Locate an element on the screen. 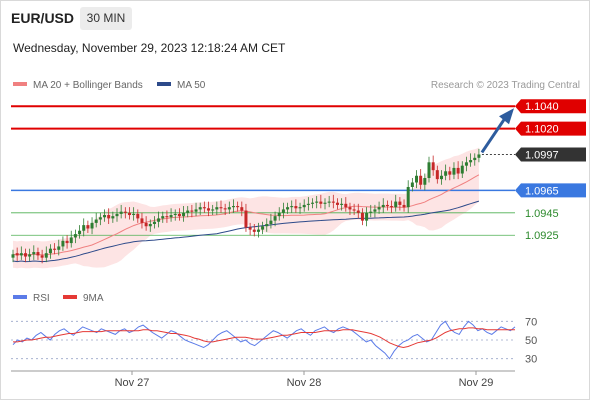  x-tick-label-nov-29: Nov 29 is located at coordinates (476, 383).